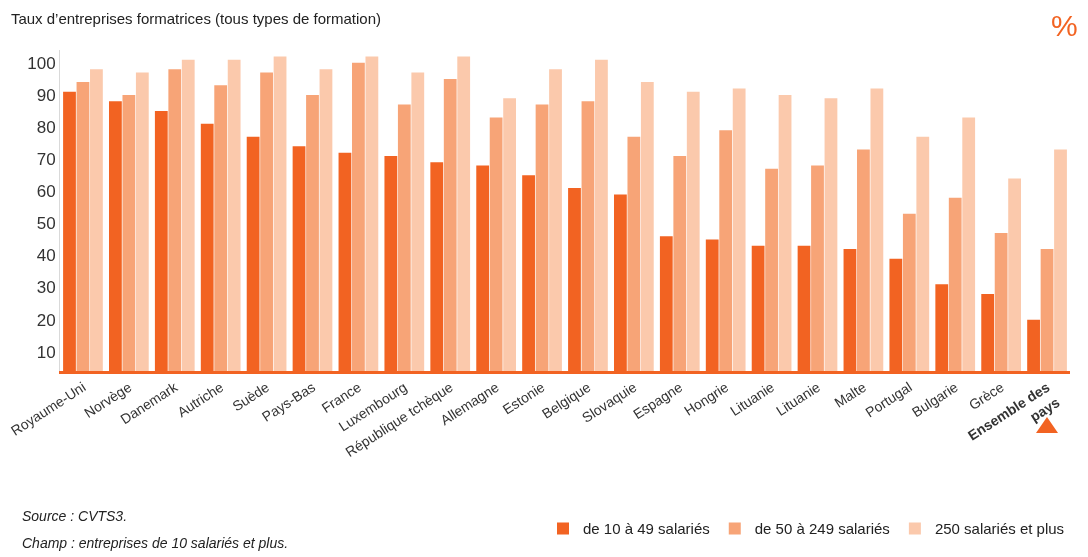 This screenshot has height=557, width=1088. I want to click on y-tick-label: 100, so click(41, 63).